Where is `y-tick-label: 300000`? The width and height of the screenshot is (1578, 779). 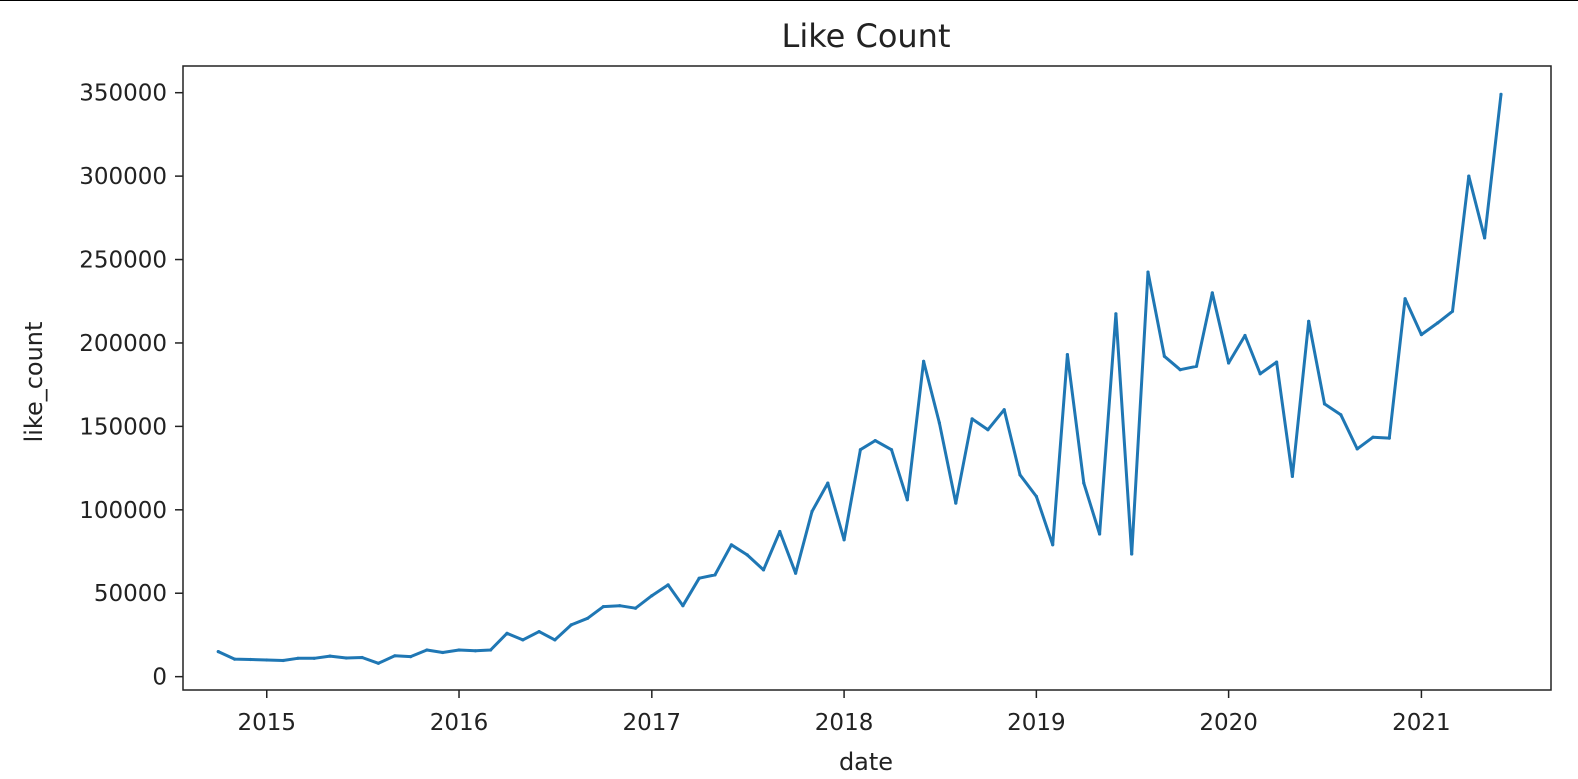
y-tick-label: 300000 is located at coordinates (123, 177).